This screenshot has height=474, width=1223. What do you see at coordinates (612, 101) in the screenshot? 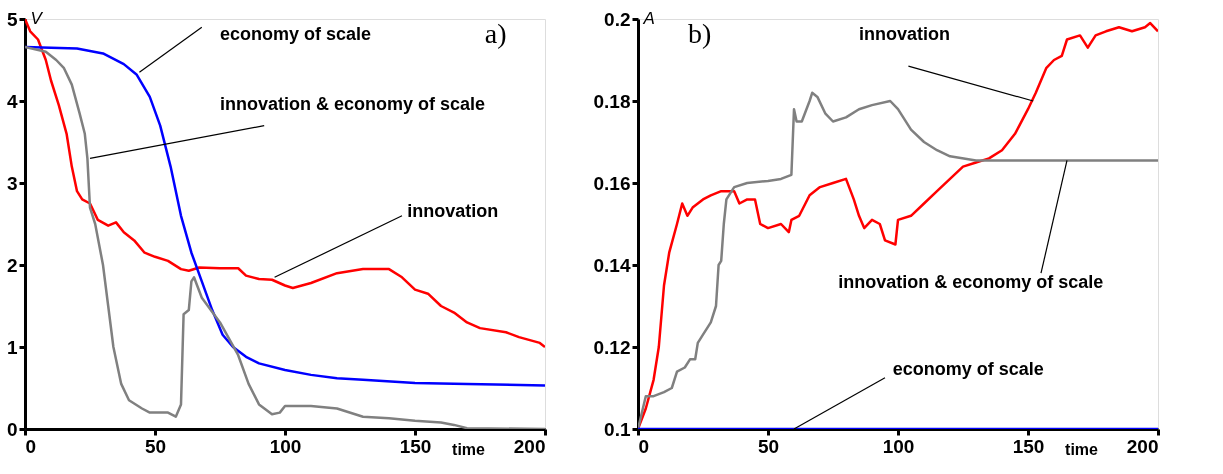
I see `y-tick-label: 0.18` at bounding box center [612, 101].